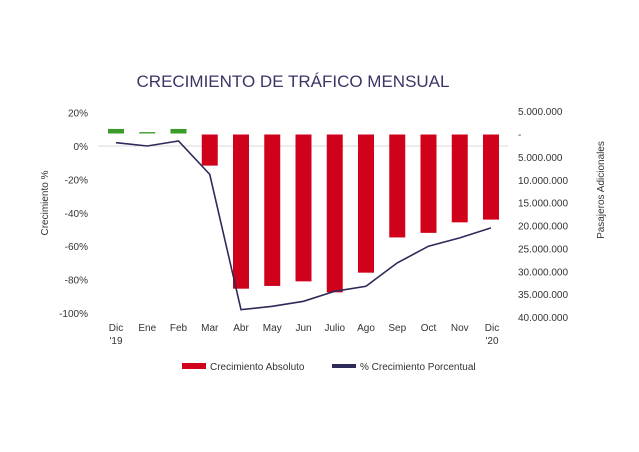  Describe the element at coordinates (194, 366) in the screenshot. I see `legend-swatch-bar` at that location.